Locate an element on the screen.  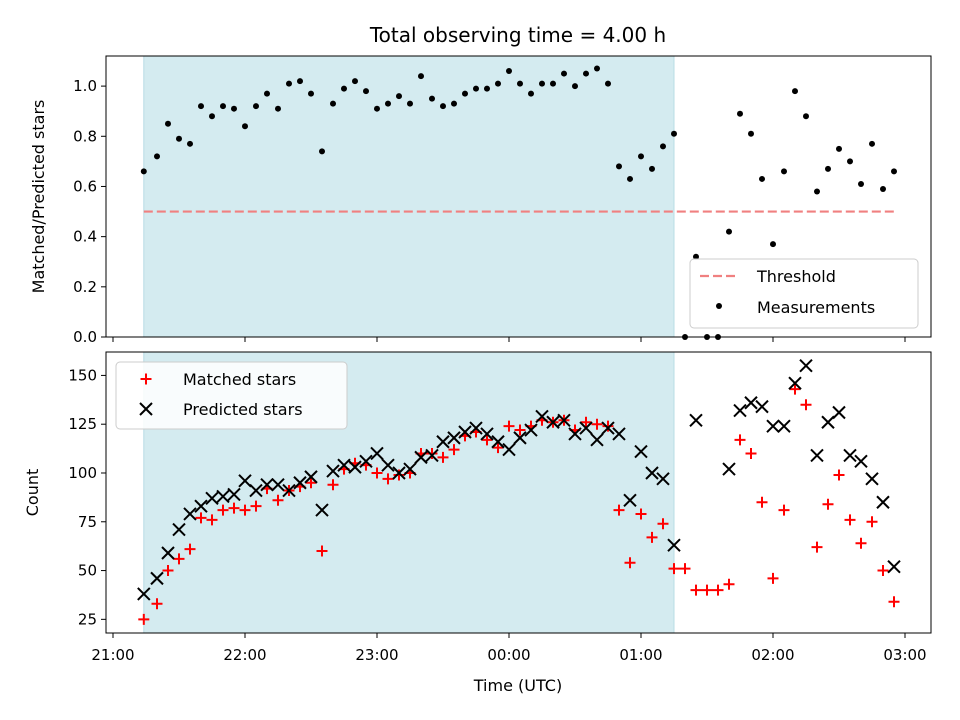
legend-measurements-swatch is located at coordinates (719, 306).